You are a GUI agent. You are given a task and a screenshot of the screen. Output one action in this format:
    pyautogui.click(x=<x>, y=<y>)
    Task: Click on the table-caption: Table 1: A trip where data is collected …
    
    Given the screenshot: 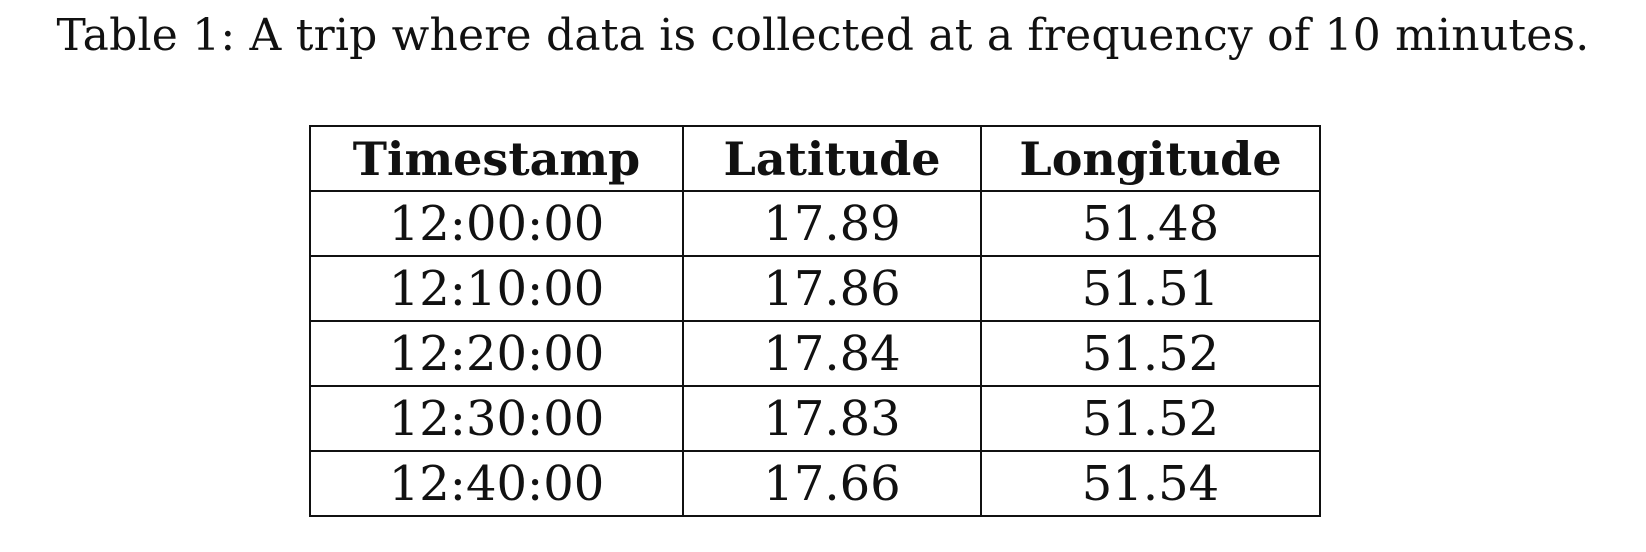 What is the action you would take?
    pyautogui.click(x=823, y=35)
    